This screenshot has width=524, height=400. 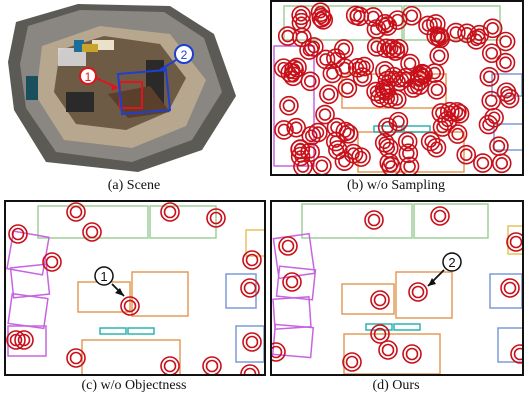 What do you see at coordinates (396, 185) in the screenshot?
I see `caption-wo-sampling: (b) w/o Sampling` at bounding box center [396, 185].